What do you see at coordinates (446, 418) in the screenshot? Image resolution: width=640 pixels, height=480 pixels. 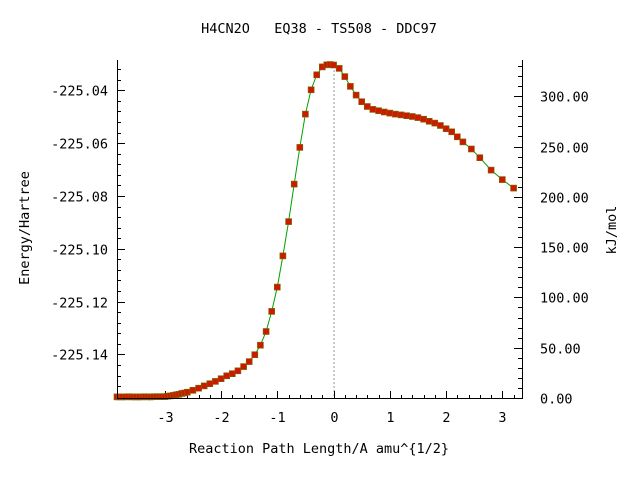 I see `x-tick-label: 2` at bounding box center [446, 418].